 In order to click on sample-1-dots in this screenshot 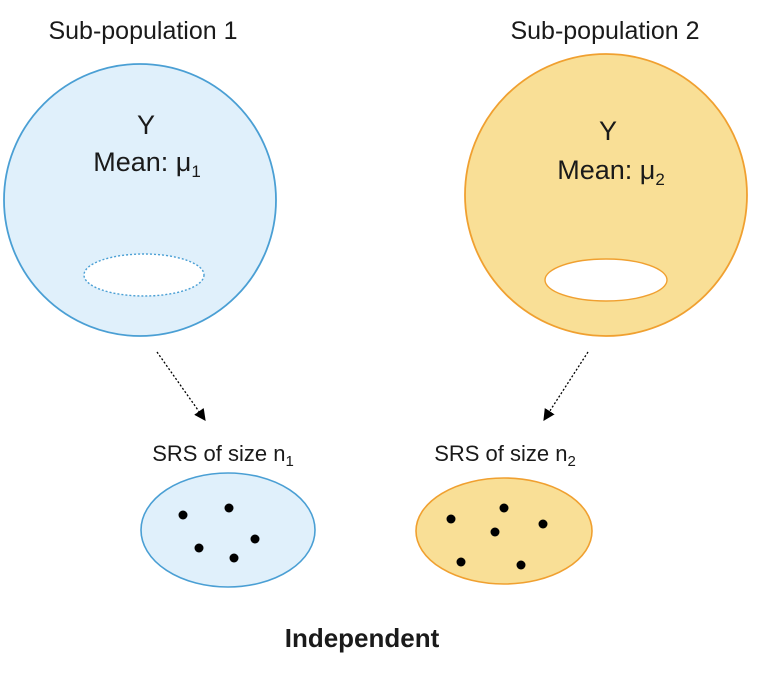, I will do `click(219, 533)`.